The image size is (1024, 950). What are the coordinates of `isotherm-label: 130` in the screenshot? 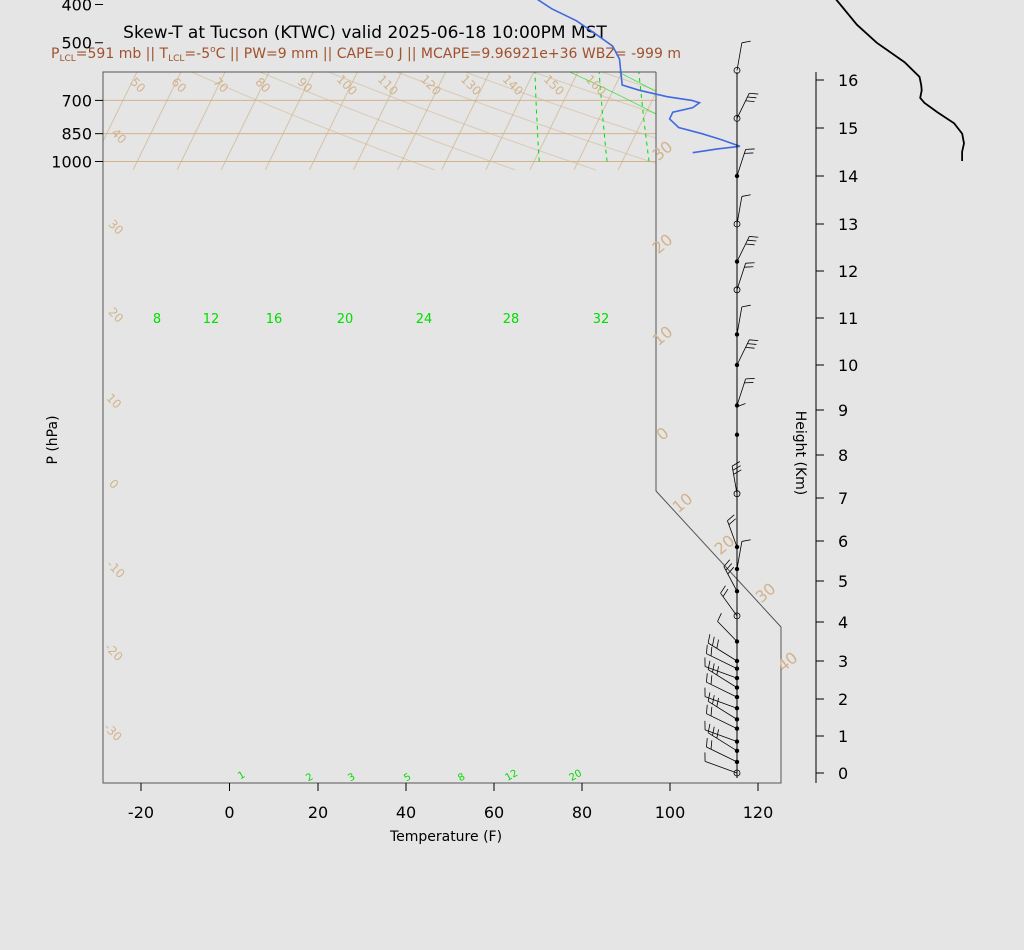 It's located at (471, 85).